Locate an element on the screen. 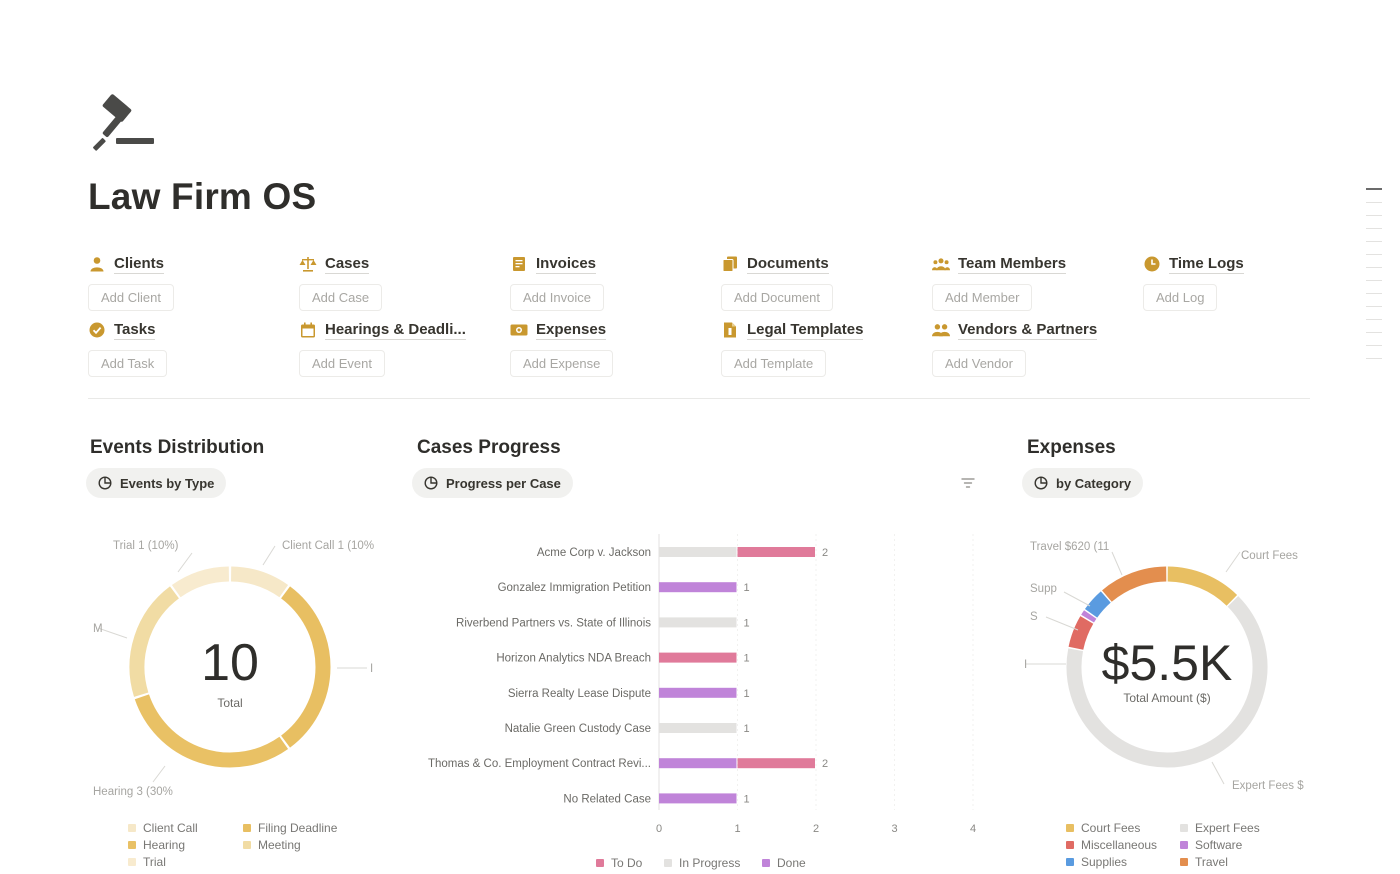 The image size is (1400, 874). legend-item: Travel is located at coordinates (1204, 862).